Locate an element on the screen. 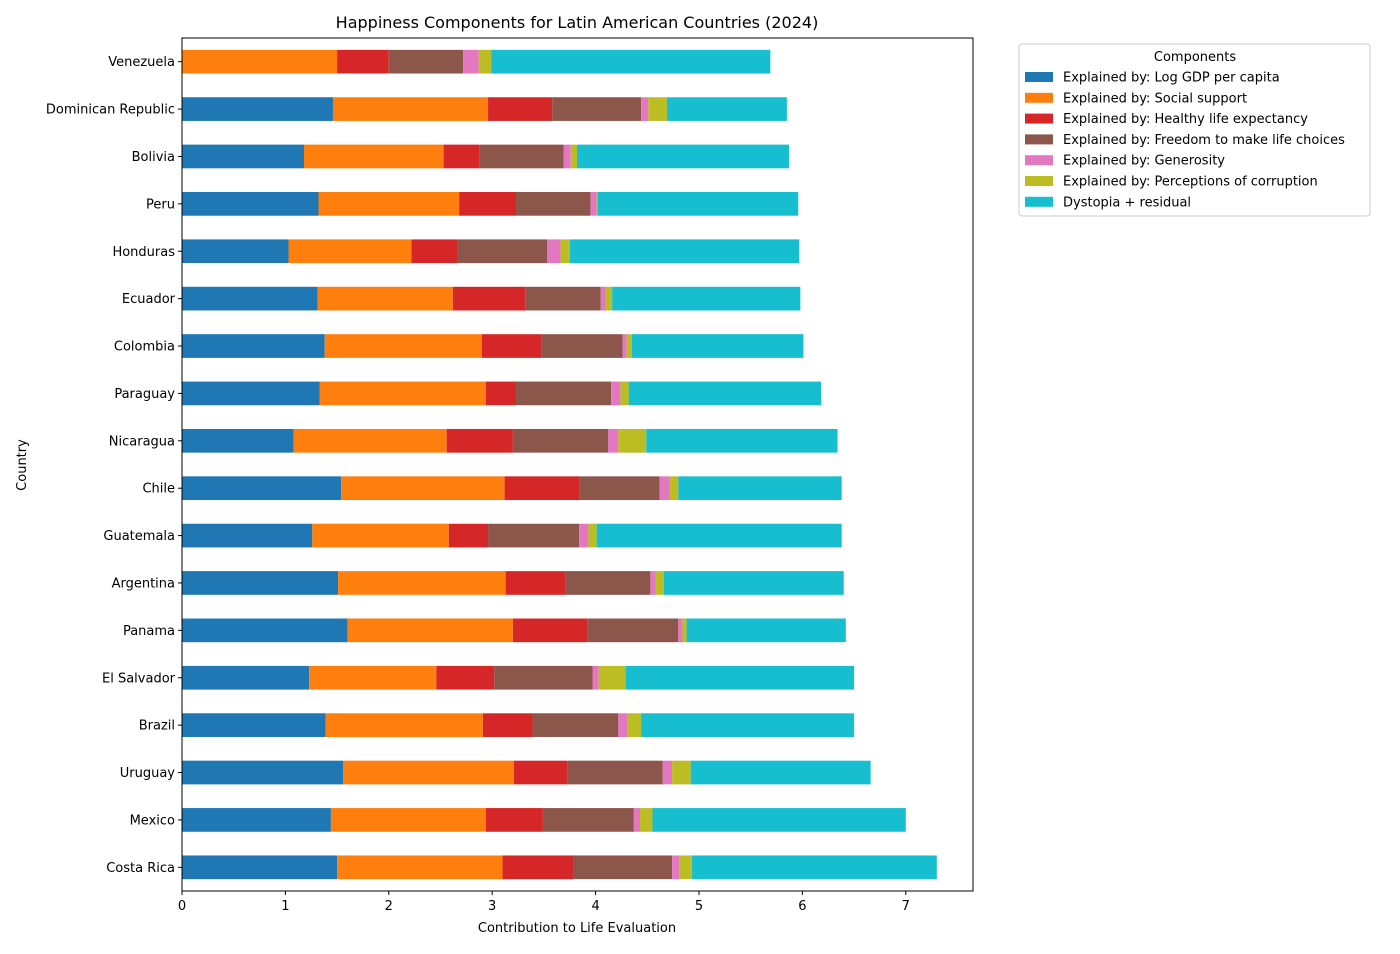 This screenshot has height=954, width=1400. y-tick-label: El Salvador is located at coordinates (139, 678).